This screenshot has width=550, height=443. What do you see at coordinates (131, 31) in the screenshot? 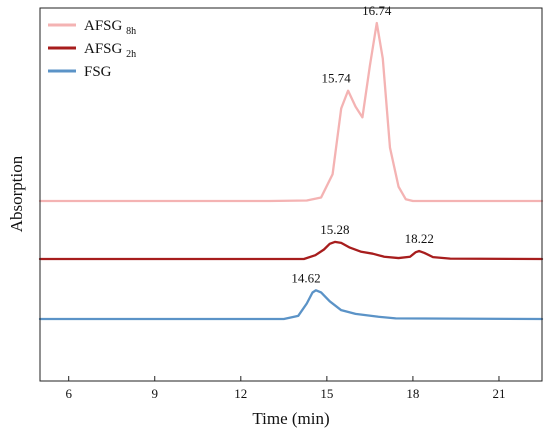
I see `legend-label-afsg8h-sub: 8h` at bounding box center [131, 31].